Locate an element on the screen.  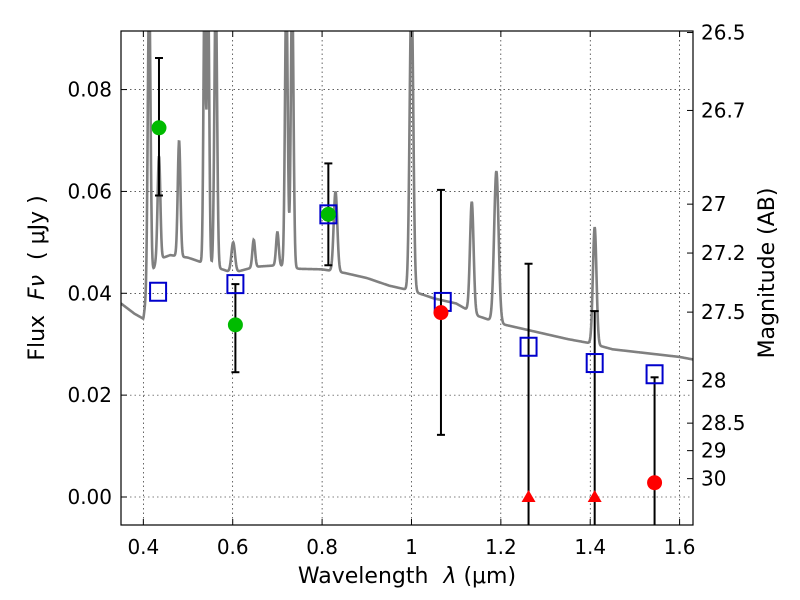
y-tick-label: 0.00 is located at coordinates (89, 497).